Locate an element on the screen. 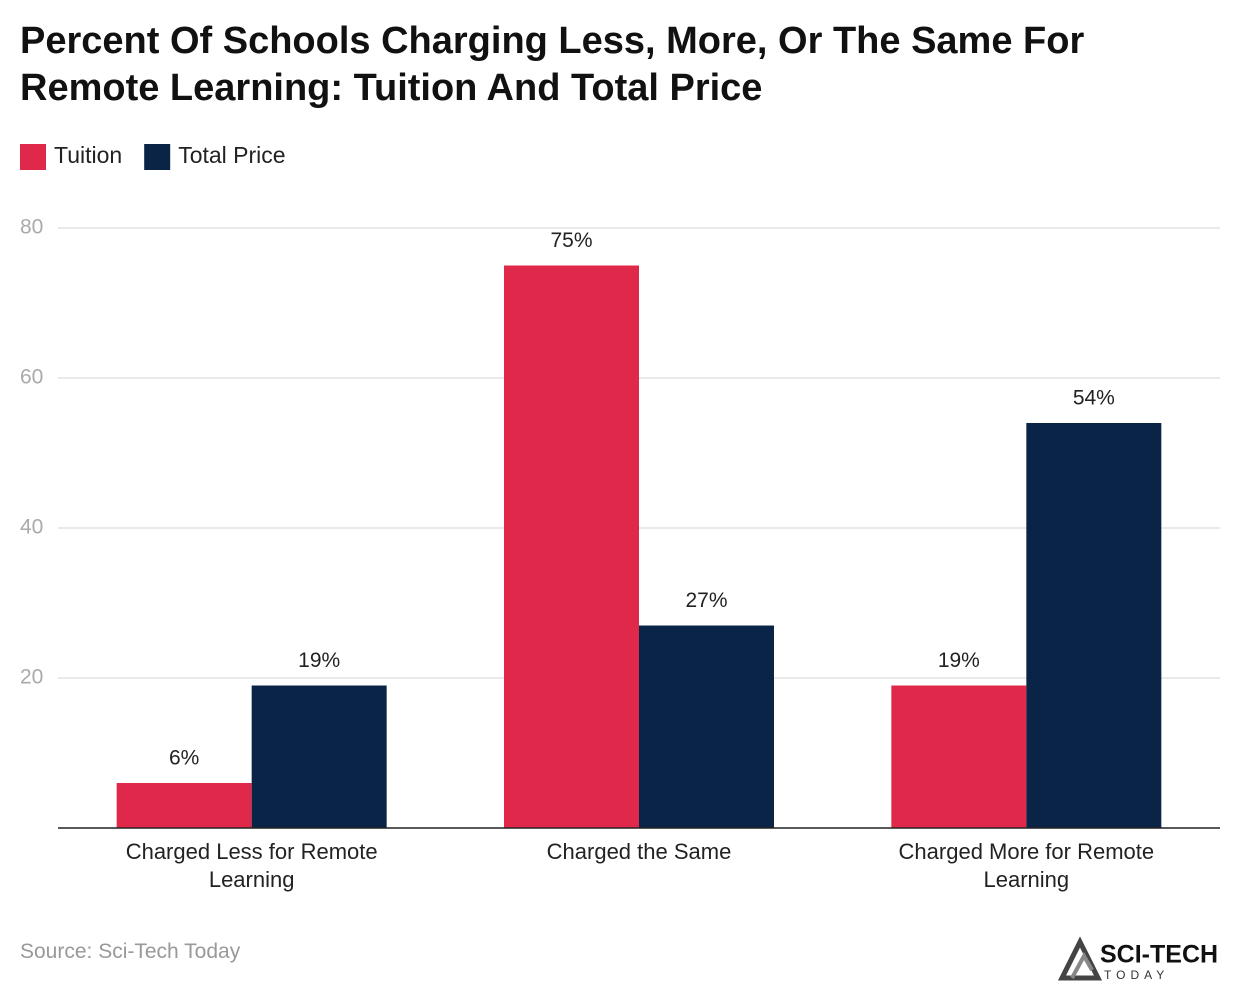 The width and height of the screenshot is (1240, 988). logo-name: SCI-TECH is located at coordinates (1159, 955).